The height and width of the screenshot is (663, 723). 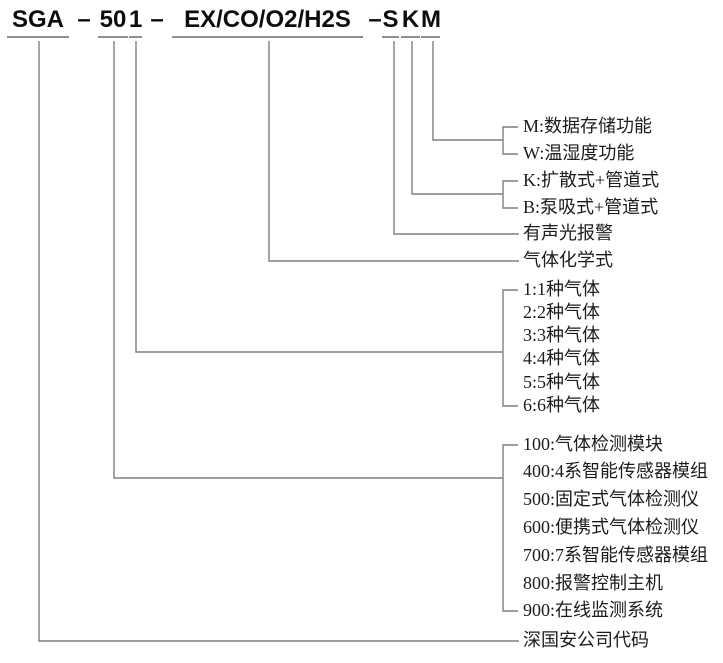 I want to click on label-gas_counts-1: 2:2种气体, so click(x=562, y=312).